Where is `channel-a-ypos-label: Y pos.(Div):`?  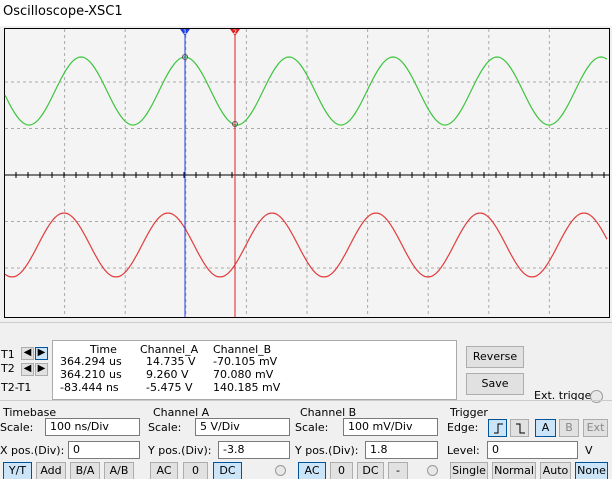
channel-a-ypos-label: Y pos.(Div): is located at coordinates (180, 450).